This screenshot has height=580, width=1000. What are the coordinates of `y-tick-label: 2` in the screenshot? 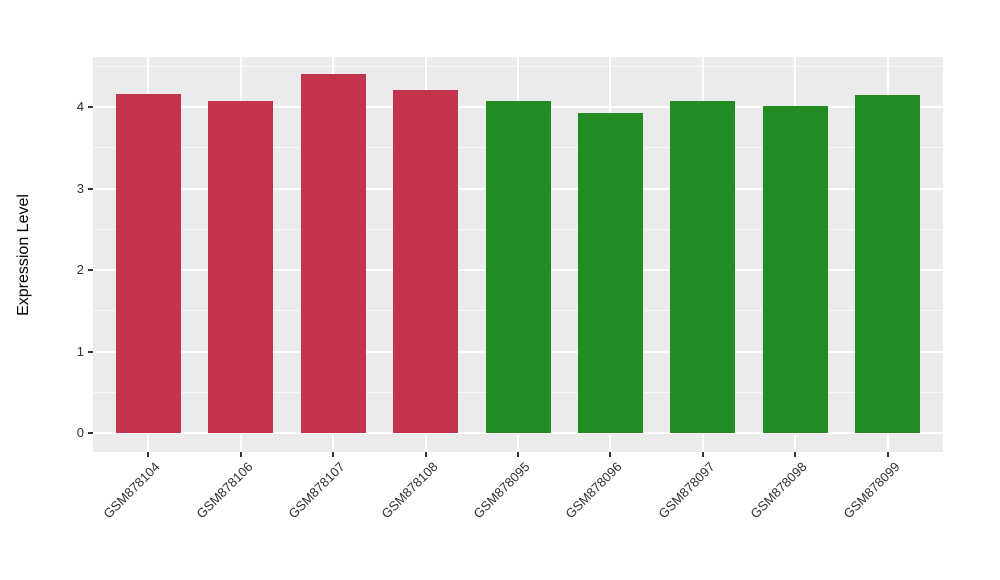 It's located at (80, 270).